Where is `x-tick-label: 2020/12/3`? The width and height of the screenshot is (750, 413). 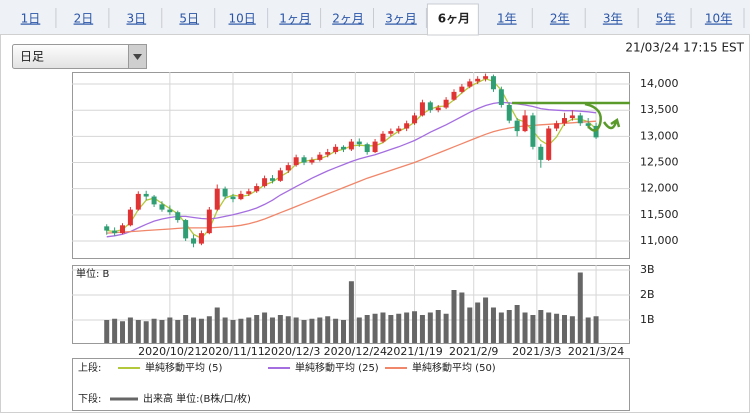 x-tick-label: 2020/12/3 is located at coordinates (292, 351).